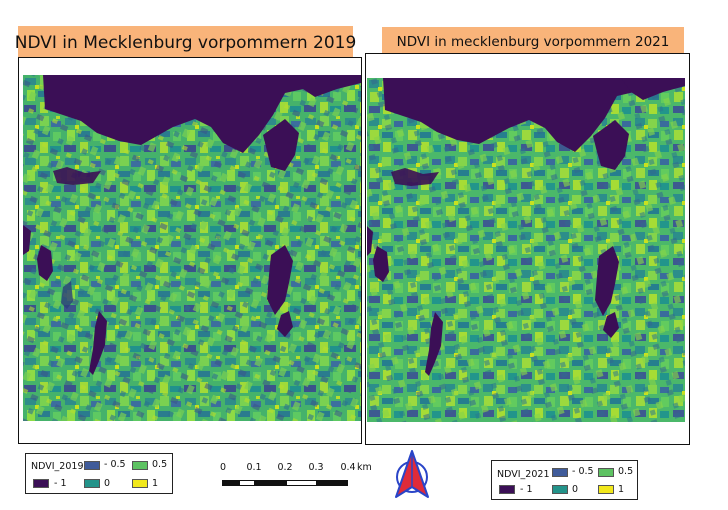 The image size is (728, 510). I want to click on scale-tick-label: 0.1, so click(254, 467).